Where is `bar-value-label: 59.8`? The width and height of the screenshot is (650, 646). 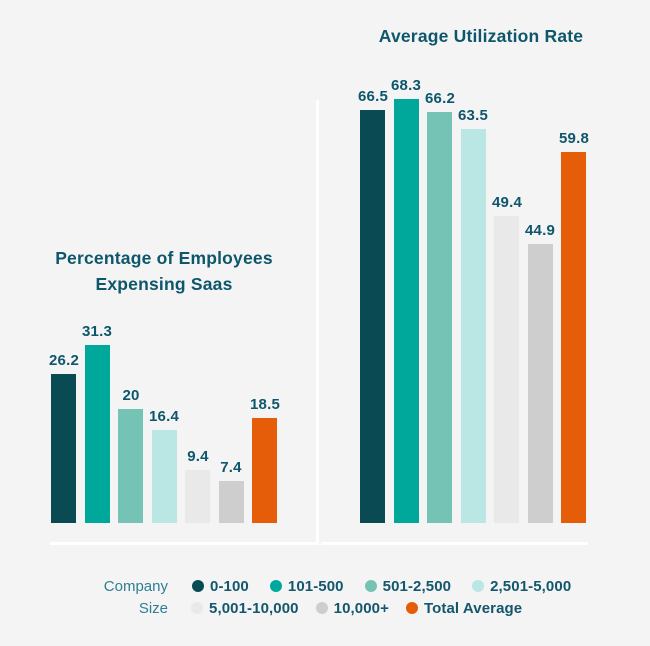 bar-value-label: 59.8 is located at coordinates (574, 138).